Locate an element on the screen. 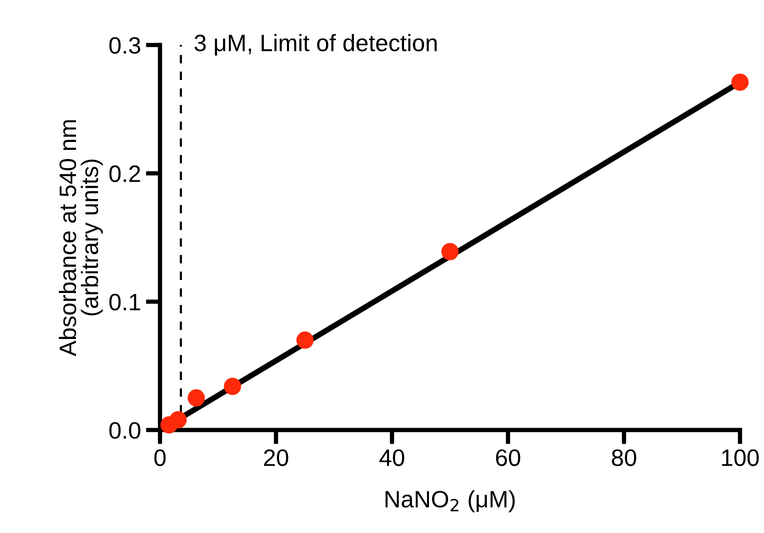 The height and width of the screenshot is (533, 764). x-tick-label: 0 is located at coordinates (160, 457).